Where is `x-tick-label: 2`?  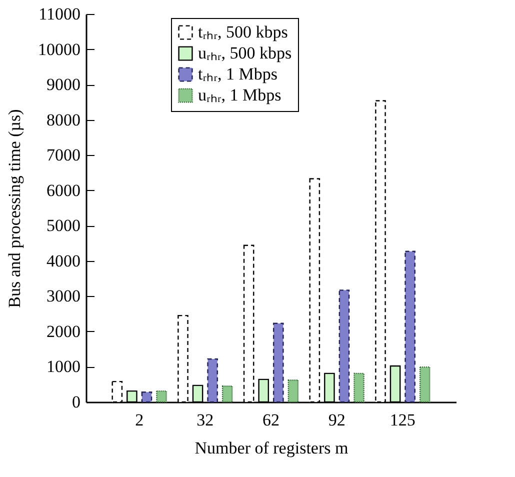
x-tick-label: 2 is located at coordinates (139, 420).